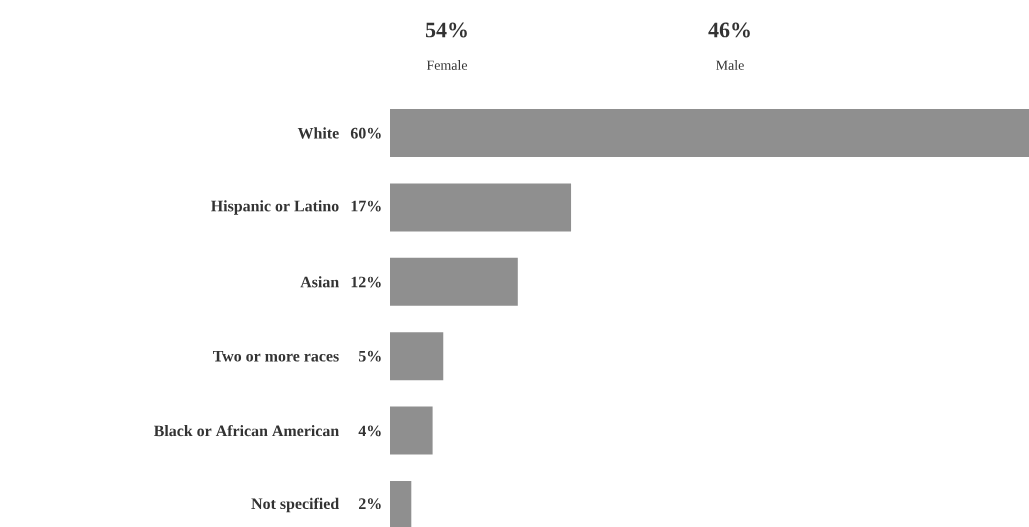 The image size is (1029, 527). What do you see at coordinates (366, 206) in the screenshot?
I see `data-label: 17%` at bounding box center [366, 206].